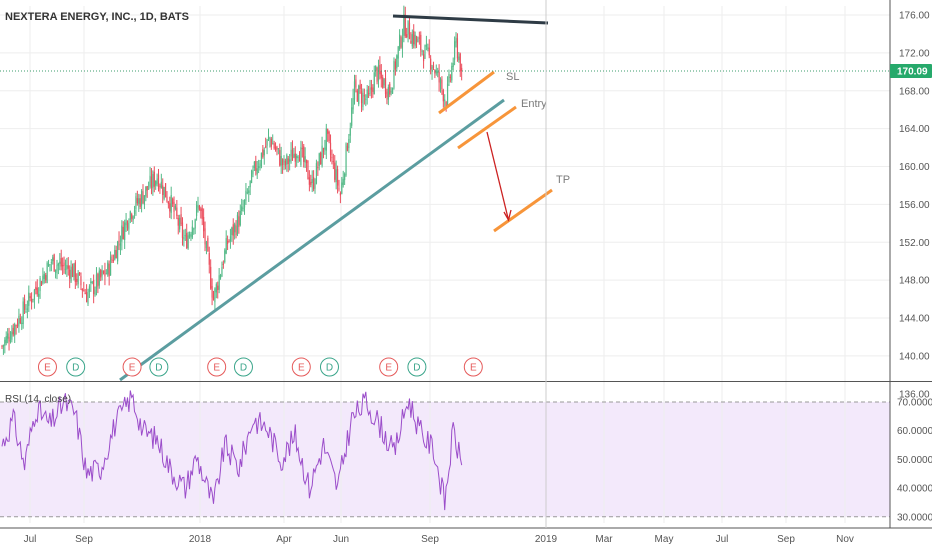 The height and width of the screenshot is (550, 932). I want to click on event-marker-label: E, so click(388, 368).